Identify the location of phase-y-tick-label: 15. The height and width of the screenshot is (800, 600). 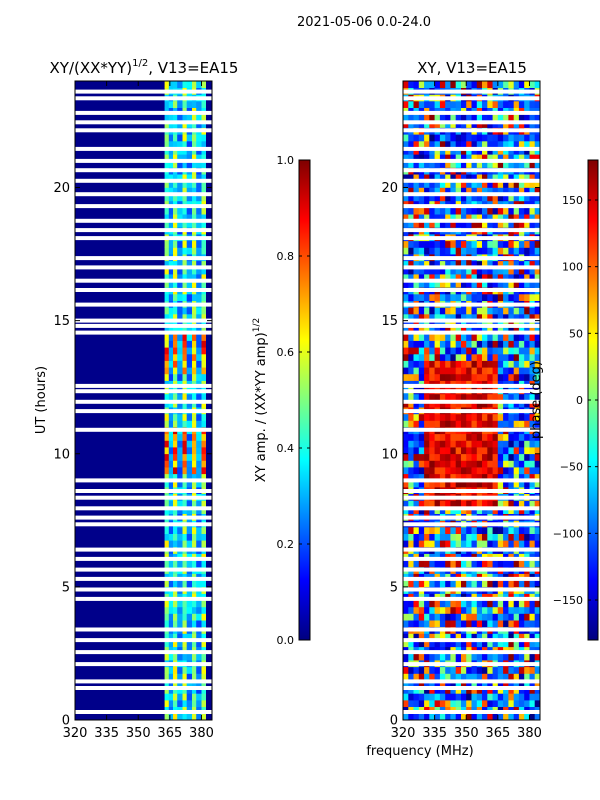
(389, 321).